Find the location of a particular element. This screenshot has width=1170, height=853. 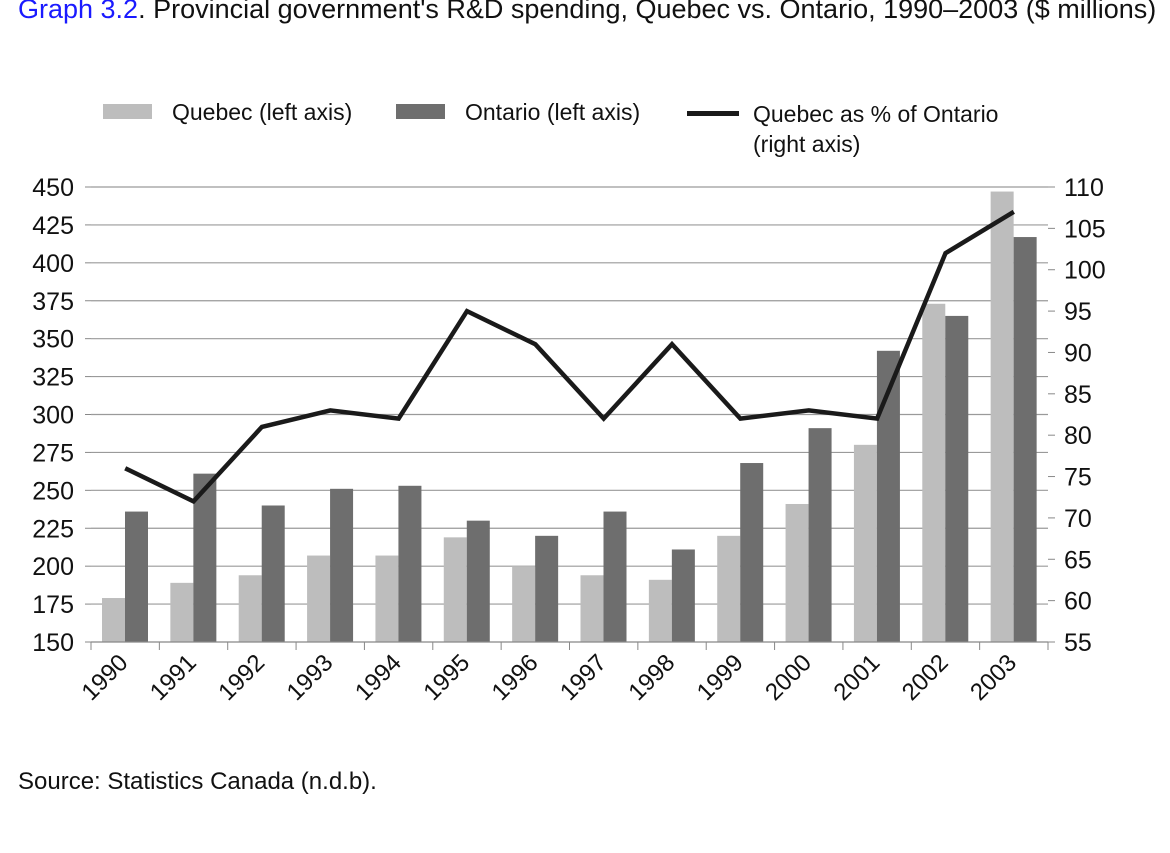

right-tick-label: 60 is located at coordinates (1078, 602).